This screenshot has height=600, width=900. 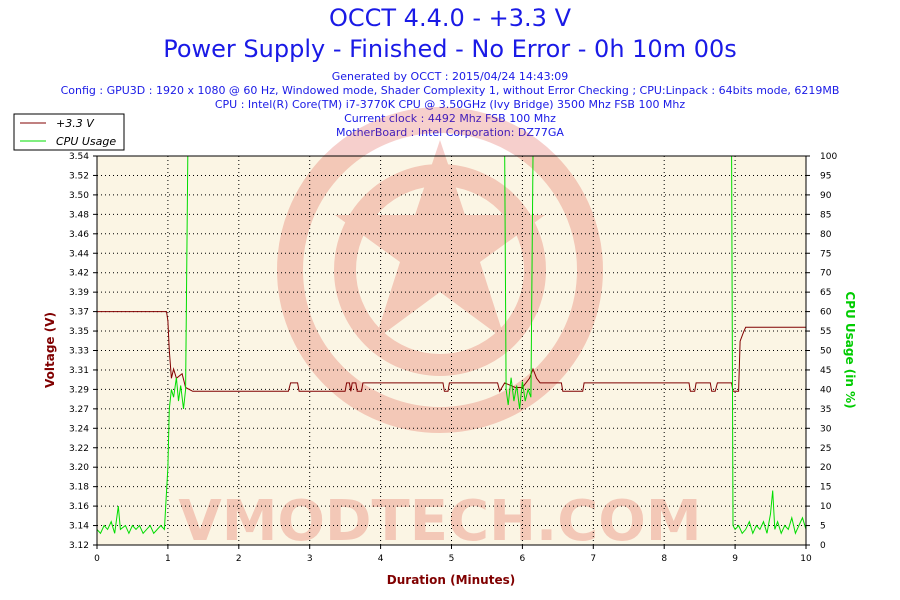 What do you see at coordinates (86, 141) in the screenshot?
I see `legend-label-cpu: CPU Usage` at bounding box center [86, 141].